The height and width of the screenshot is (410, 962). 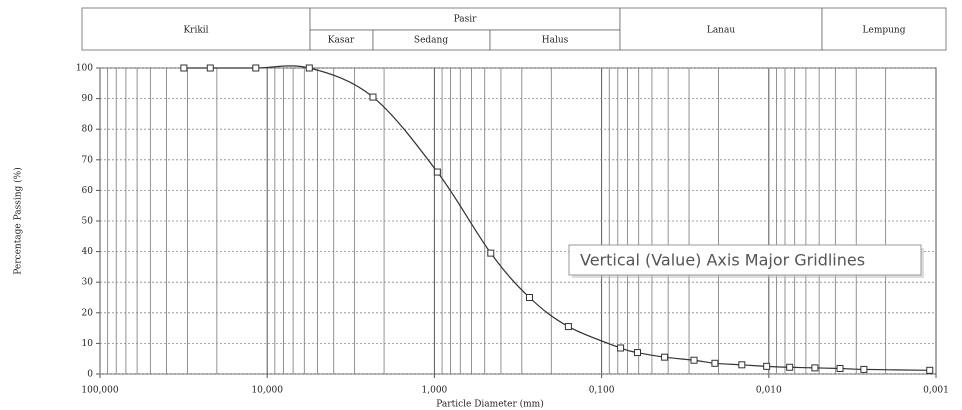 What do you see at coordinates (88, 191) in the screenshot?
I see `y-tick-label: 60` at bounding box center [88, 191].